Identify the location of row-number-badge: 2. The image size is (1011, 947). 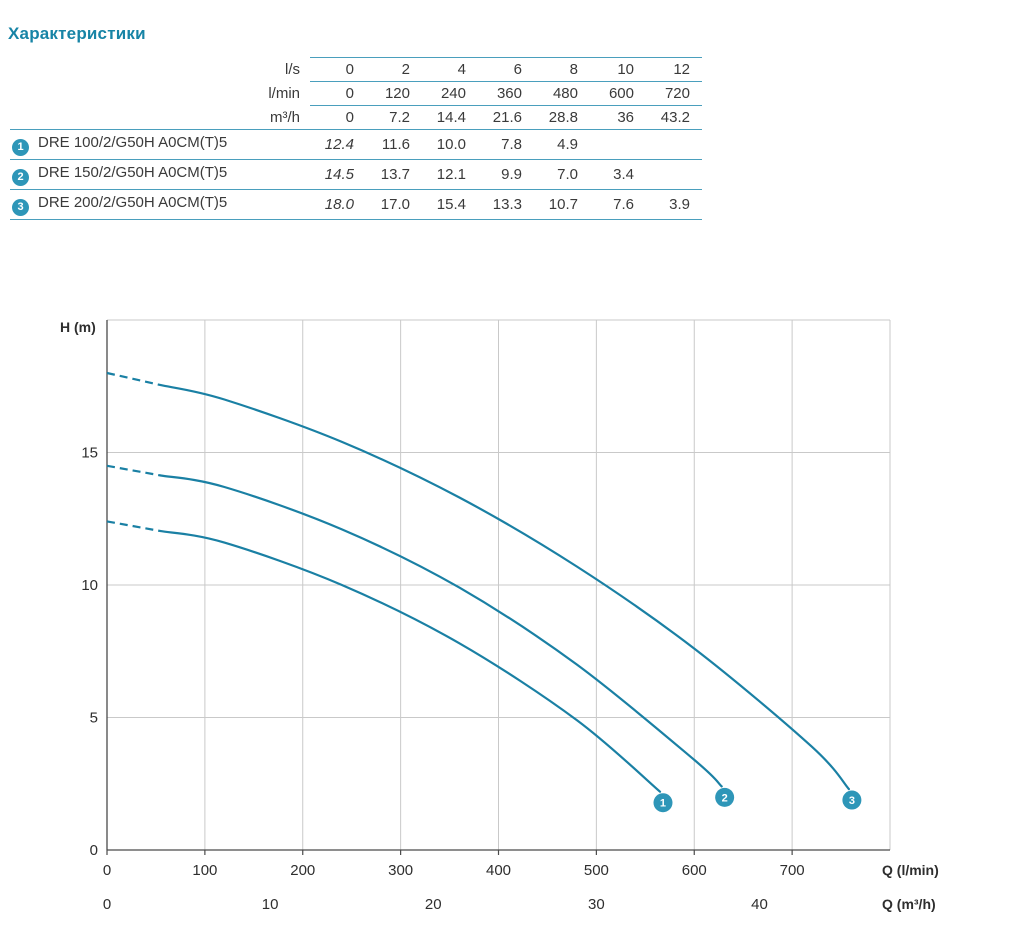
(20, 177).